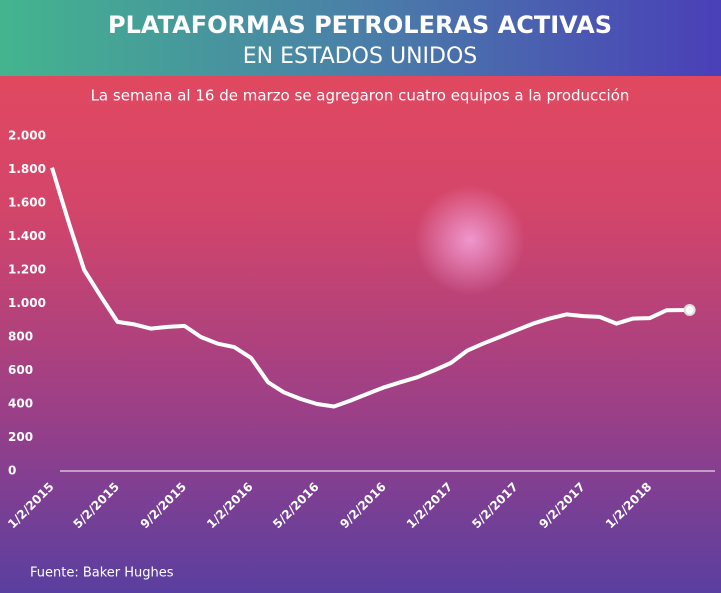 Image resolution: width=721 pixels, height=593 pixels. What do you see at coordinates (102, 573) in the screenshot?
I see `source: Fuente: Baker Hughes` at bounding box center [102, 573].